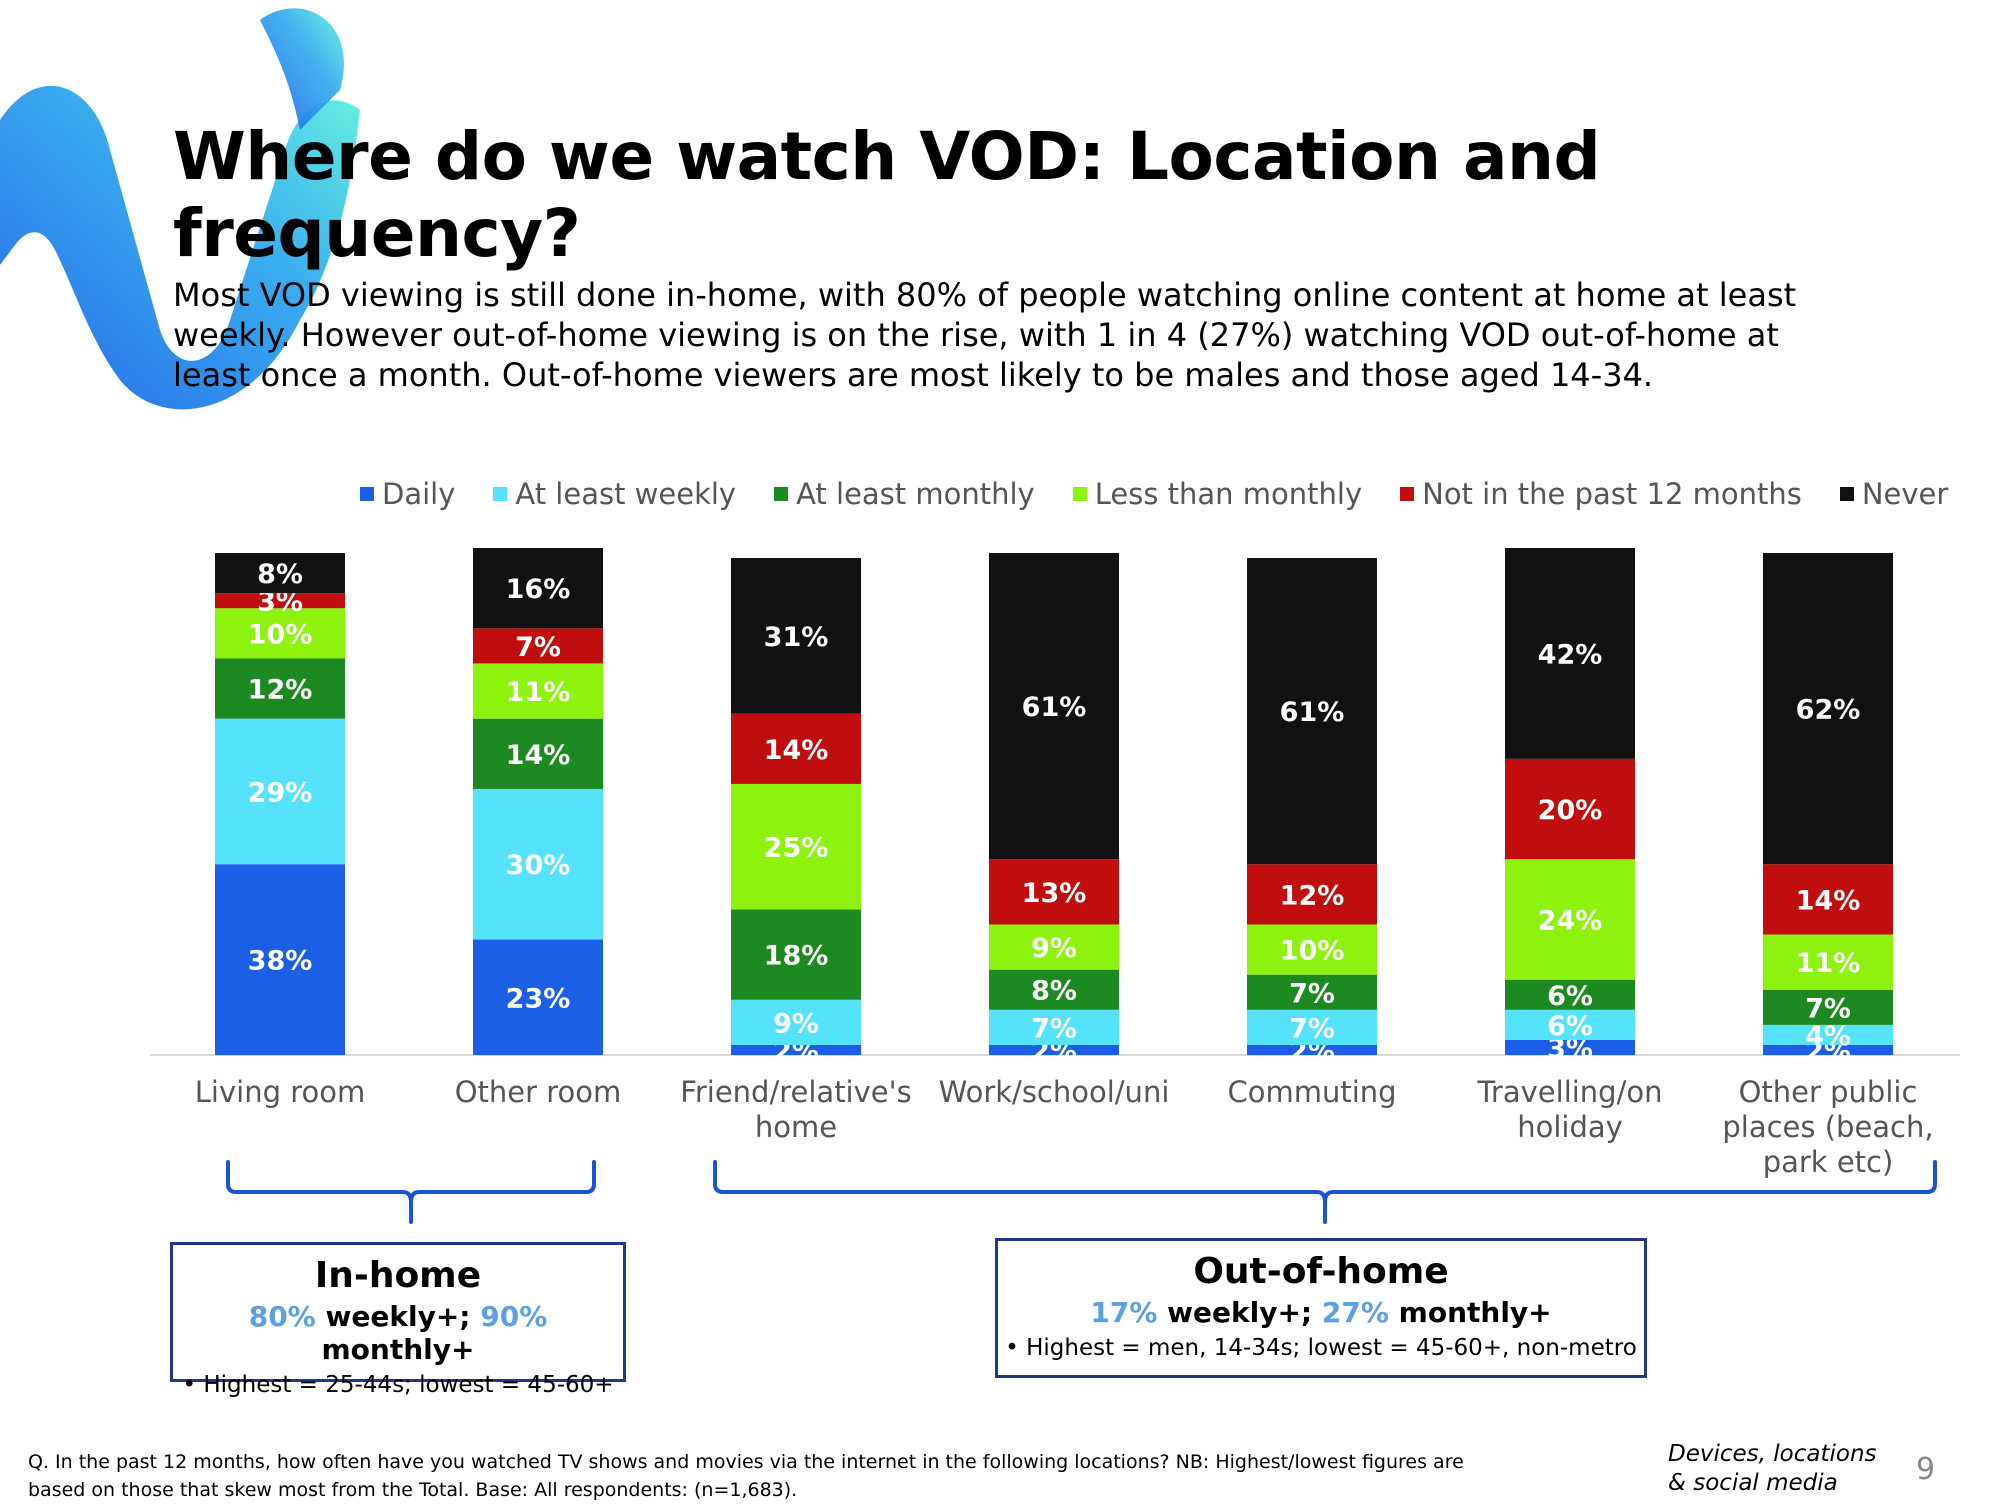 This screenshot has height=1504, width=2000. Describe the element at coordinates (1827, 1127) in the screenshot. I see `category-label-6: Other public places (beach, park etc)` at that location.